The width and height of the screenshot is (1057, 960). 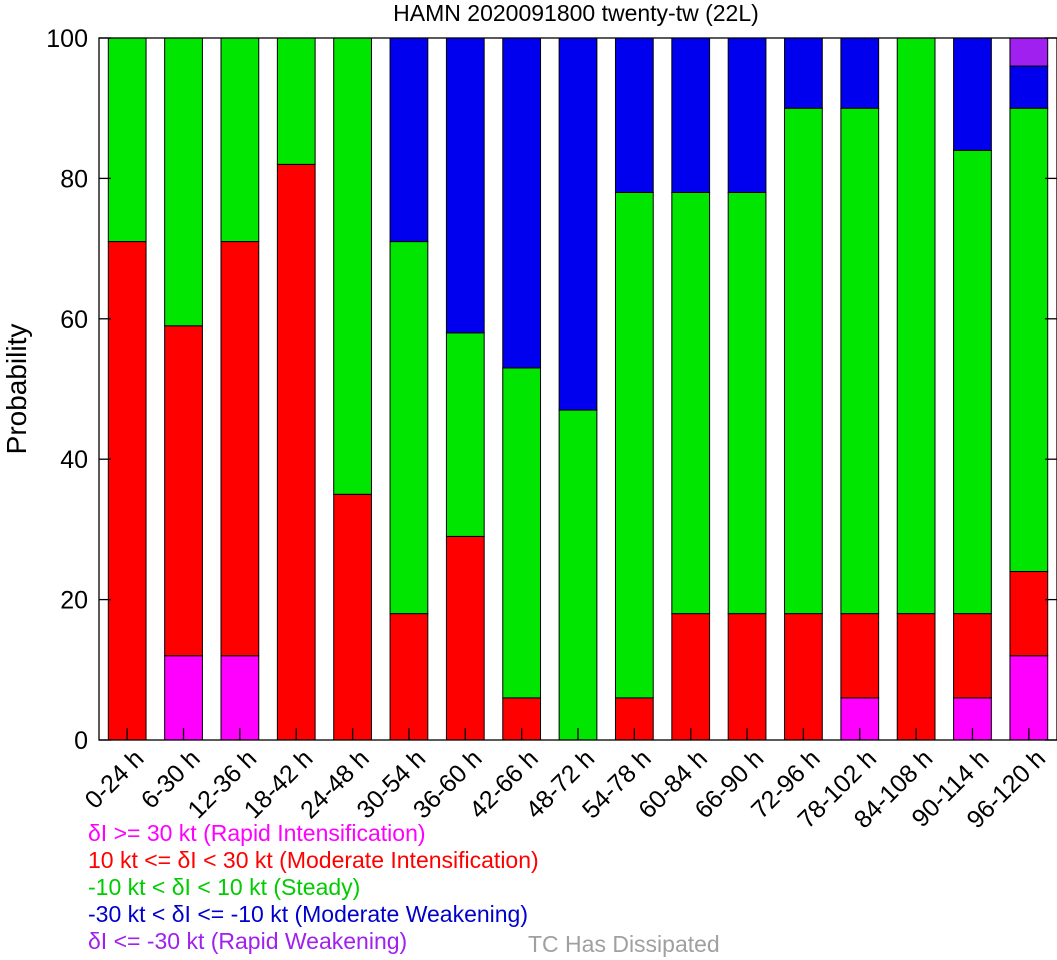 I want to click on y-axis-label: Probability, so click(x=16, y=389).